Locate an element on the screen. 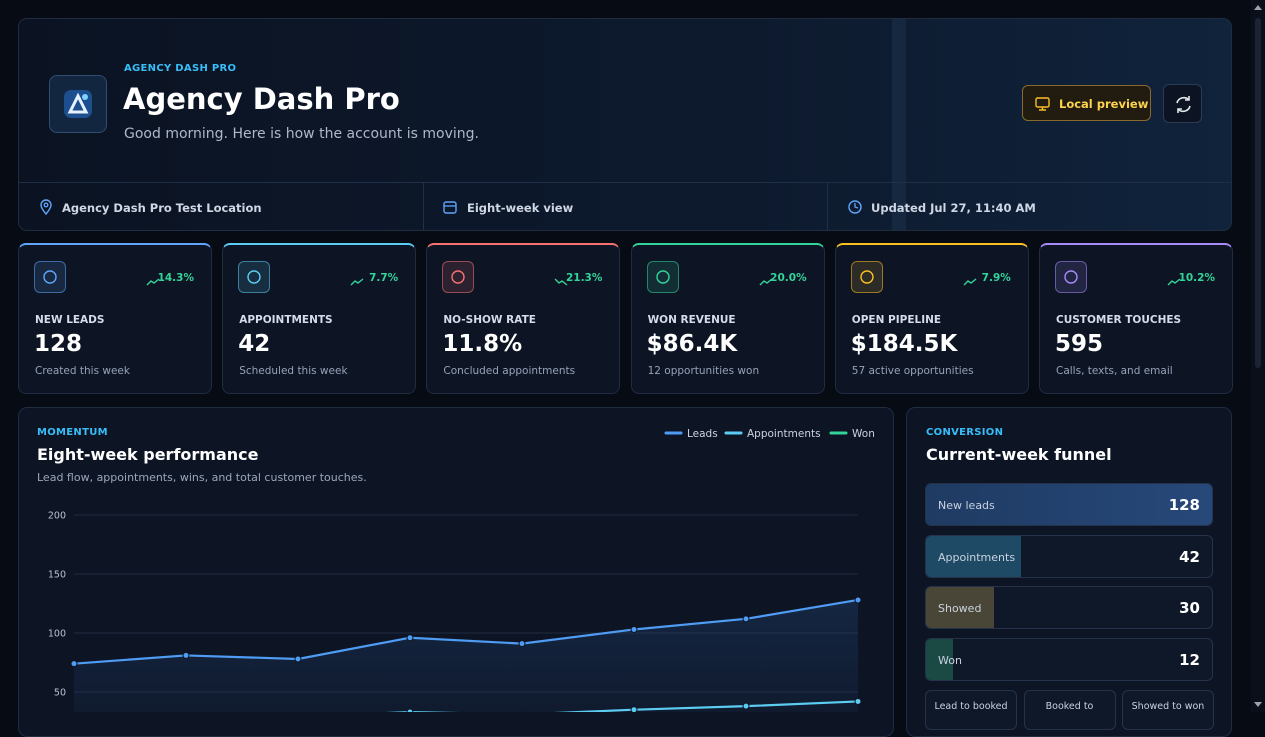 This screenshot has height=737, width=1265. calendar-icon is located at coordinates (450, 207).